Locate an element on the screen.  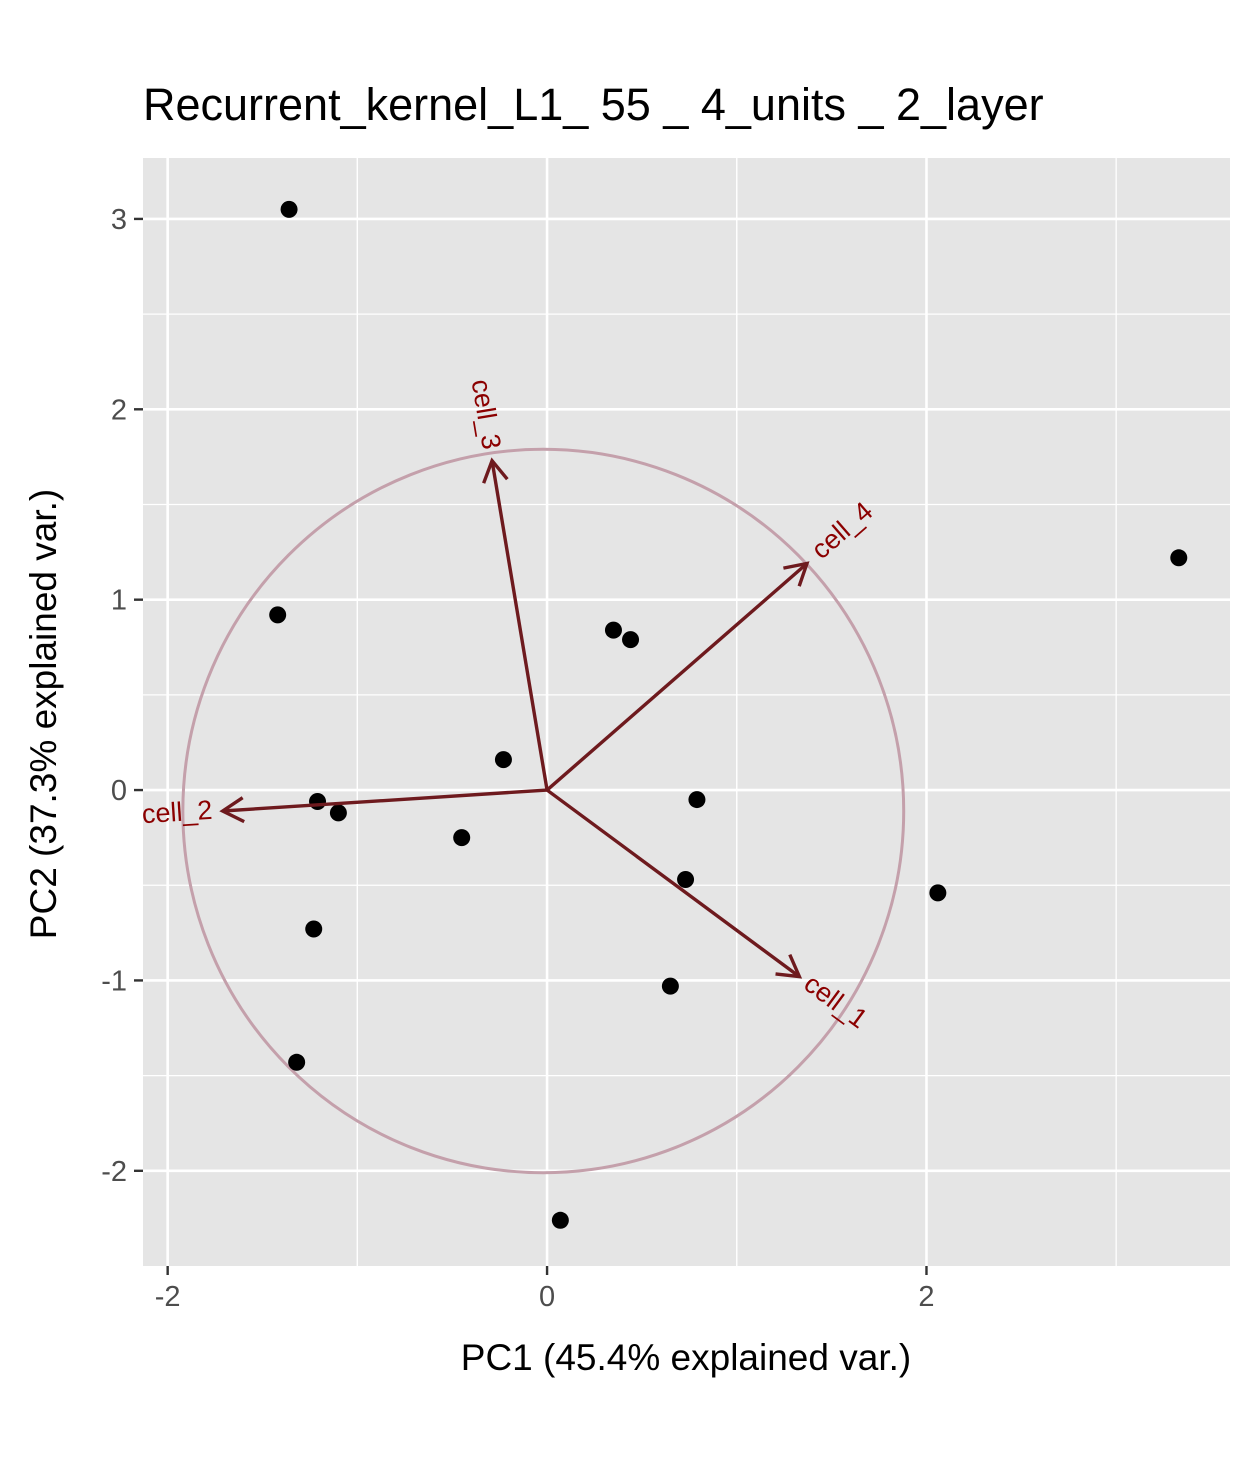
x-tick-label: 0 is located at coordinates (547, 1297).